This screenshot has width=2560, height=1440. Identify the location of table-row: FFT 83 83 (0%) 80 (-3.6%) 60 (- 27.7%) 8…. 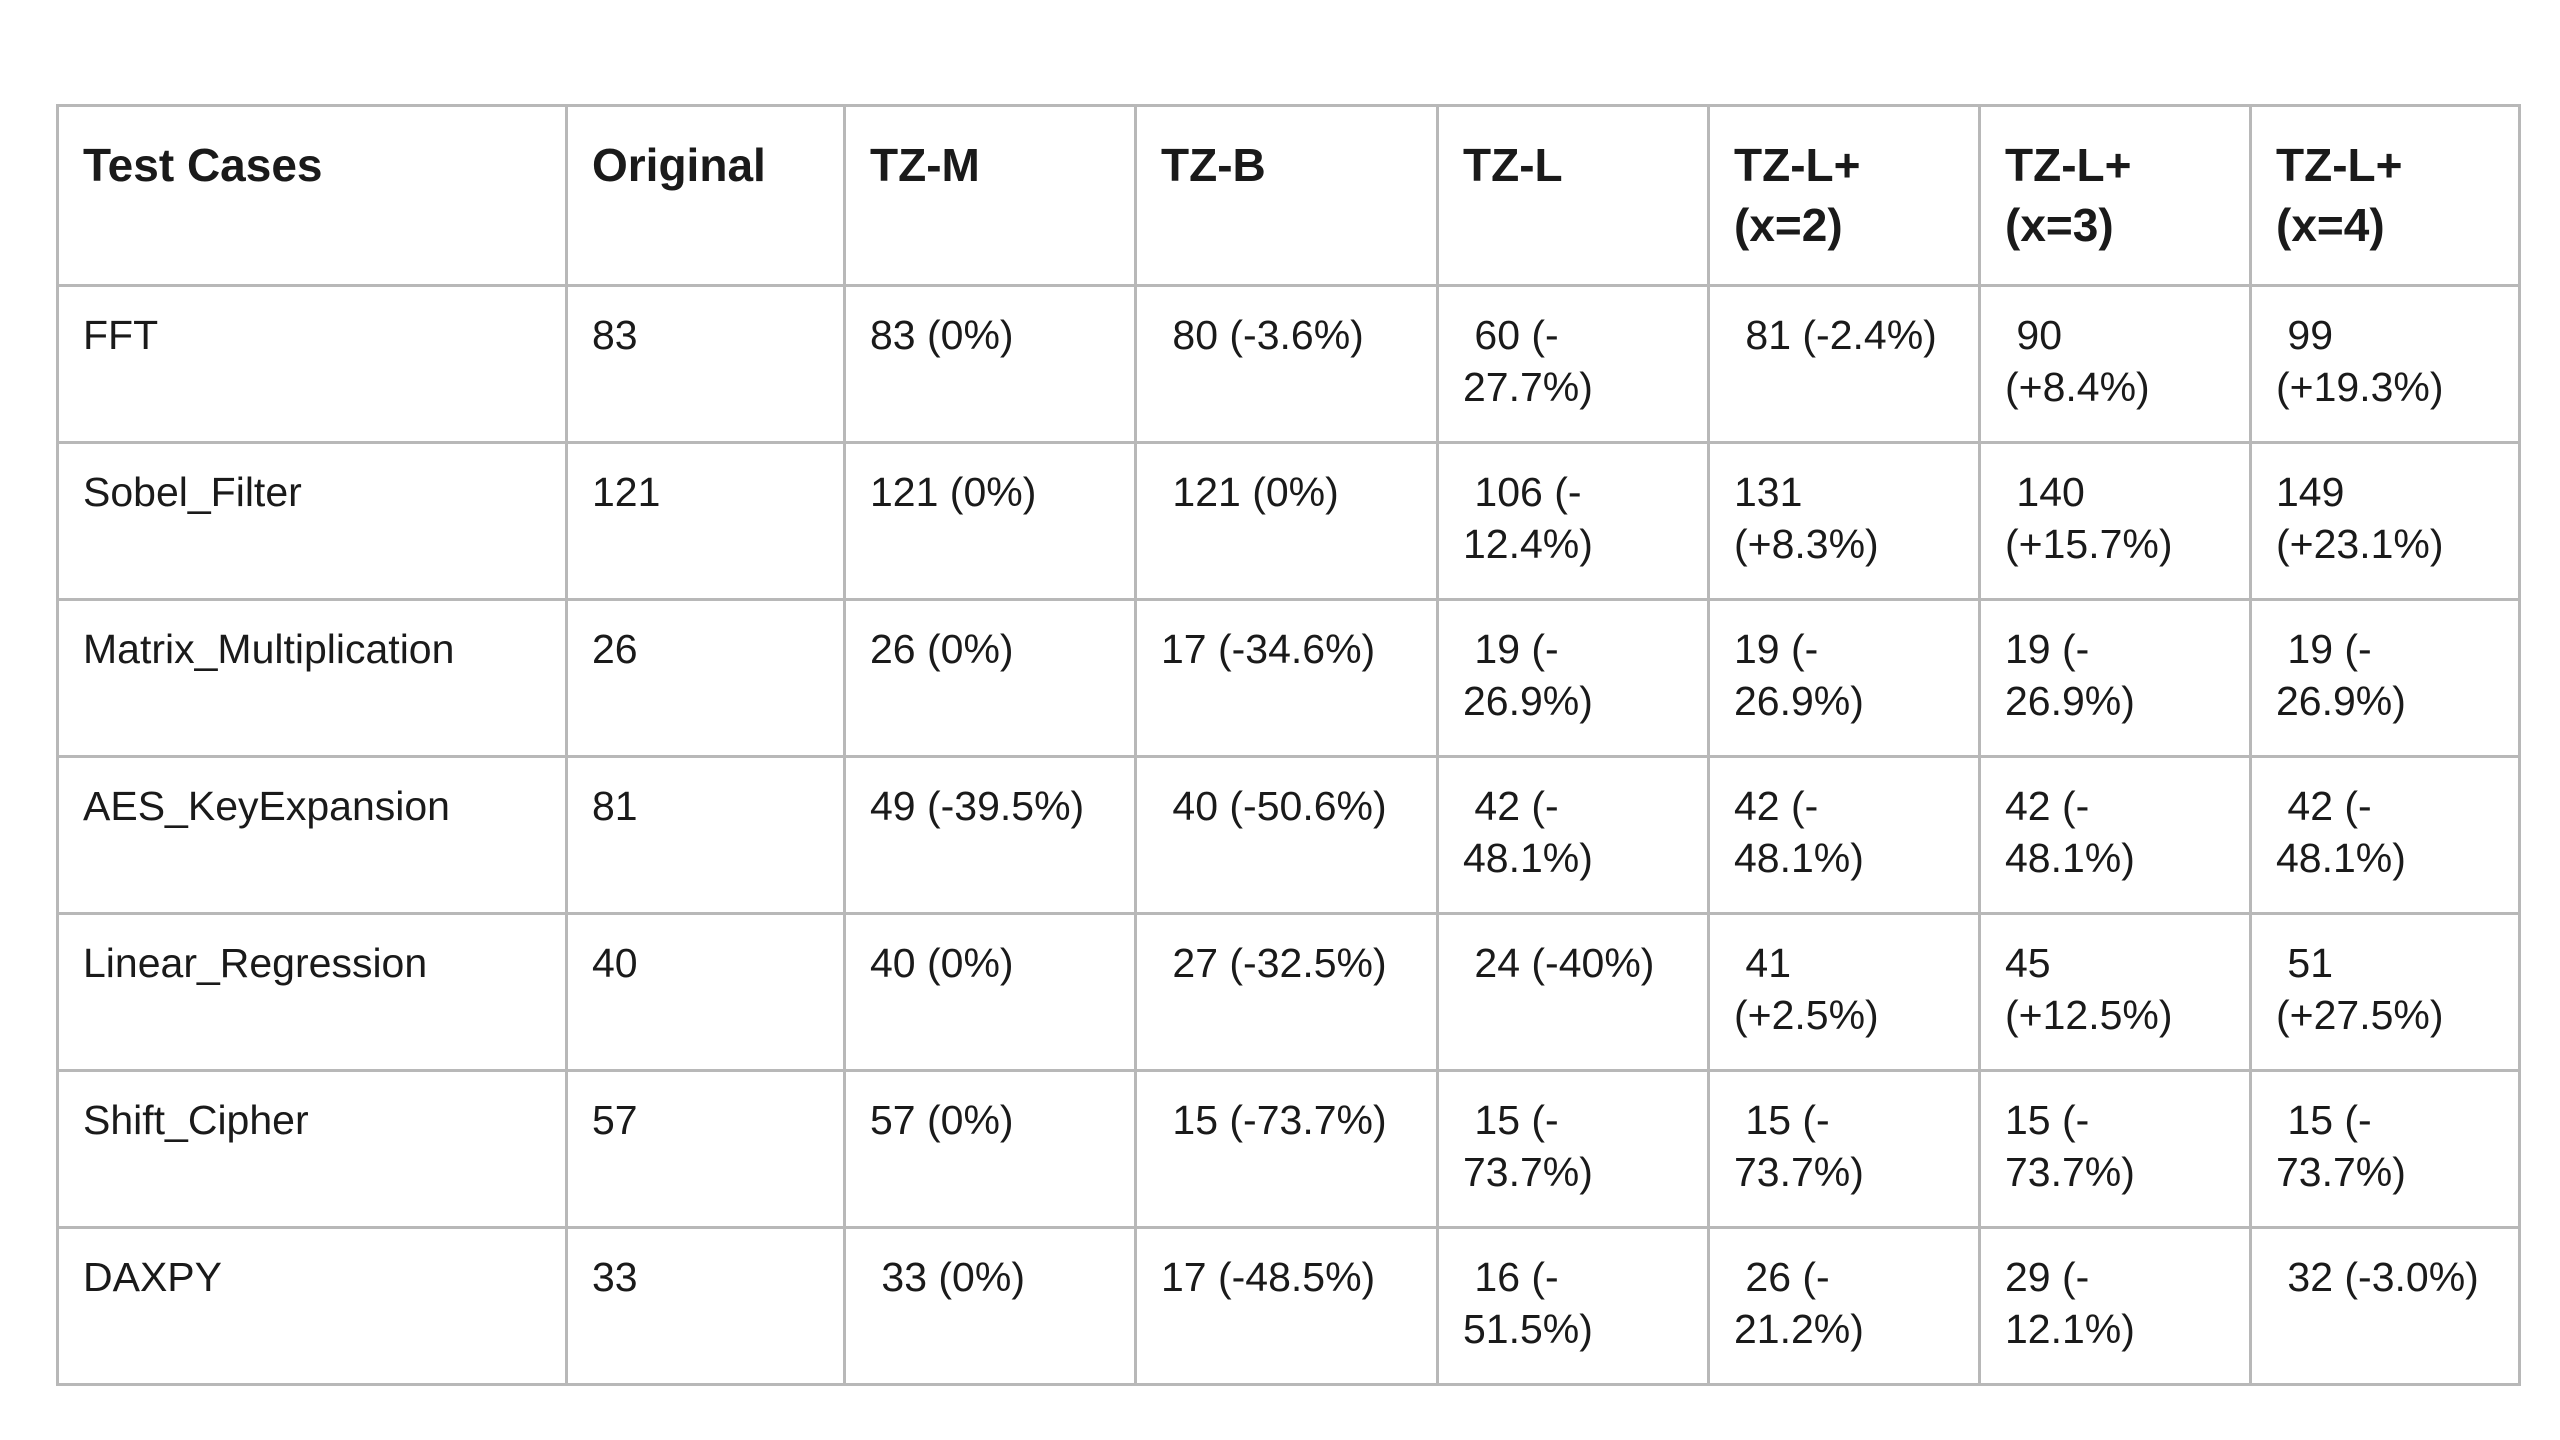
(1288, 364).